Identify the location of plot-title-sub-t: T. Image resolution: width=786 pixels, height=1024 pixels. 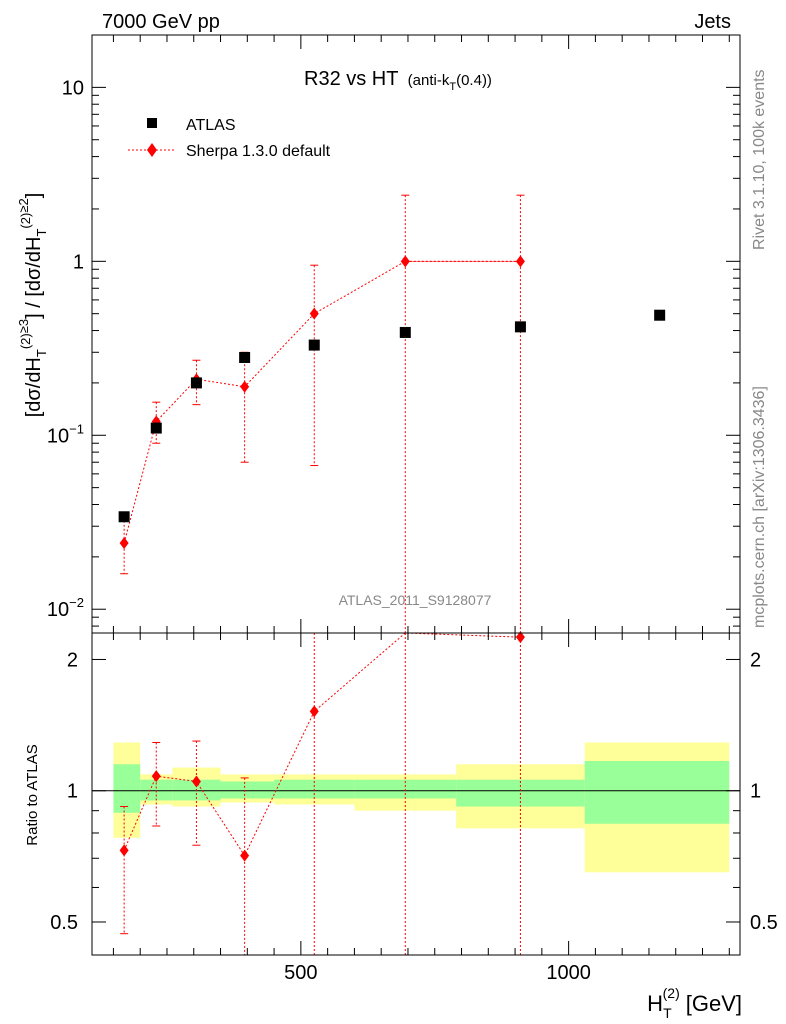
(452, 87).